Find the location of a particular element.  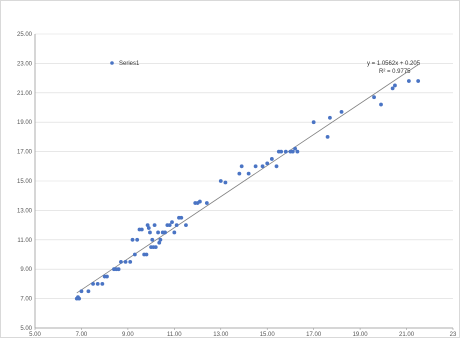

x-tick-label: 19.00 is located at coordinates (361, 335).